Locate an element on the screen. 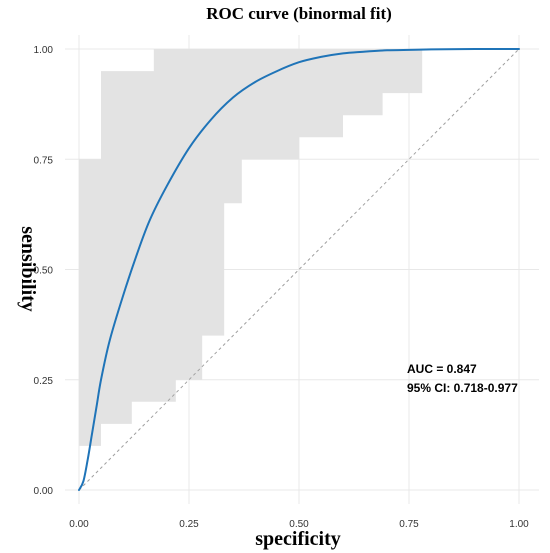 The height and width of the screenshot is (553, 550). x-tick-label: 0.00 is located at coordinates (79, 524).